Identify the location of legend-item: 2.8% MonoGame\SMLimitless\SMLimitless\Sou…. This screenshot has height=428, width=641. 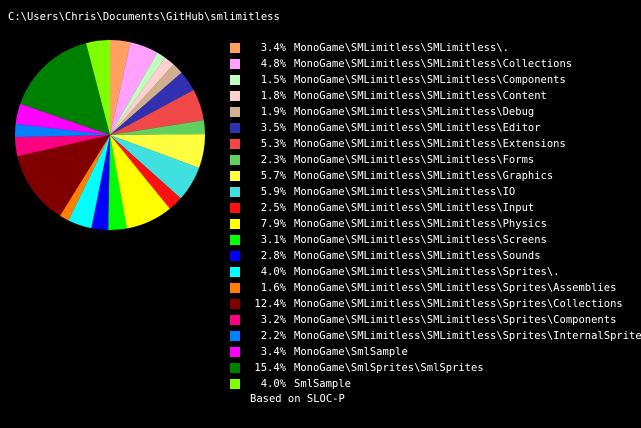
(435, 256).